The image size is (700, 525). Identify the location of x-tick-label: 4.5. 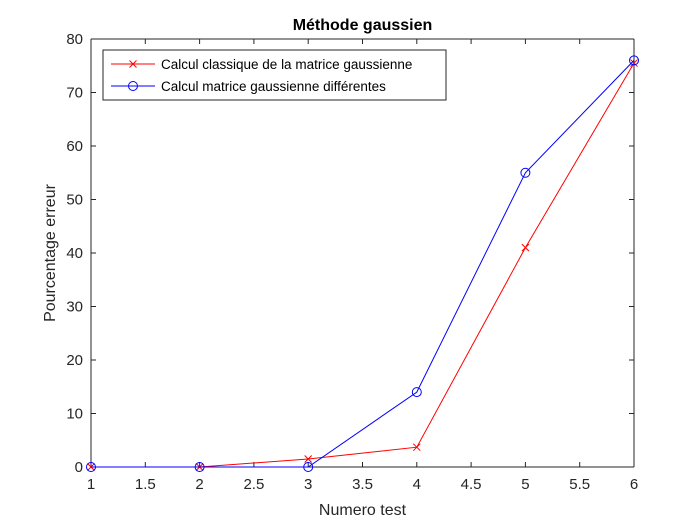
(471, 484).